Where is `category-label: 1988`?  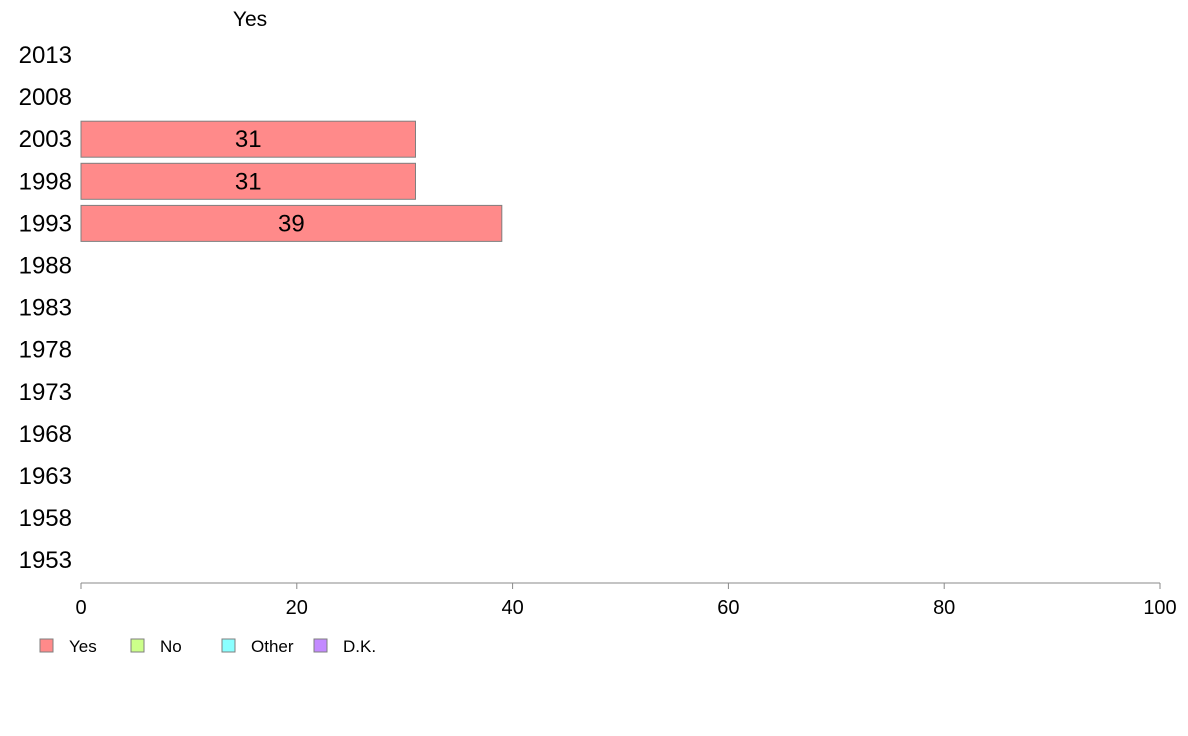 category-label: 1988 is located at coordinates (45, 266).